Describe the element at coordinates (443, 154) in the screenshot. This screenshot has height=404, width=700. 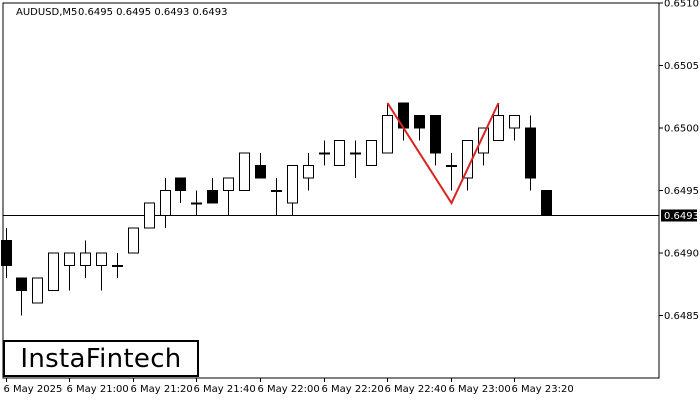
I see `double-top-pattern-line` at that location.